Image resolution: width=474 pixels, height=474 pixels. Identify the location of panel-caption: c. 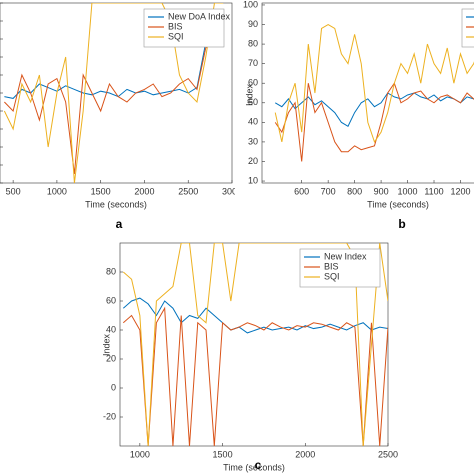
(258, 465).